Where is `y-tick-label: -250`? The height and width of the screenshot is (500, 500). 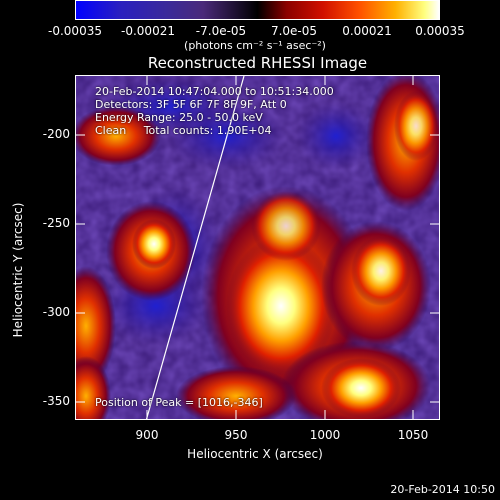 y-tick-label: -250 is located at coordinates (56, 223).